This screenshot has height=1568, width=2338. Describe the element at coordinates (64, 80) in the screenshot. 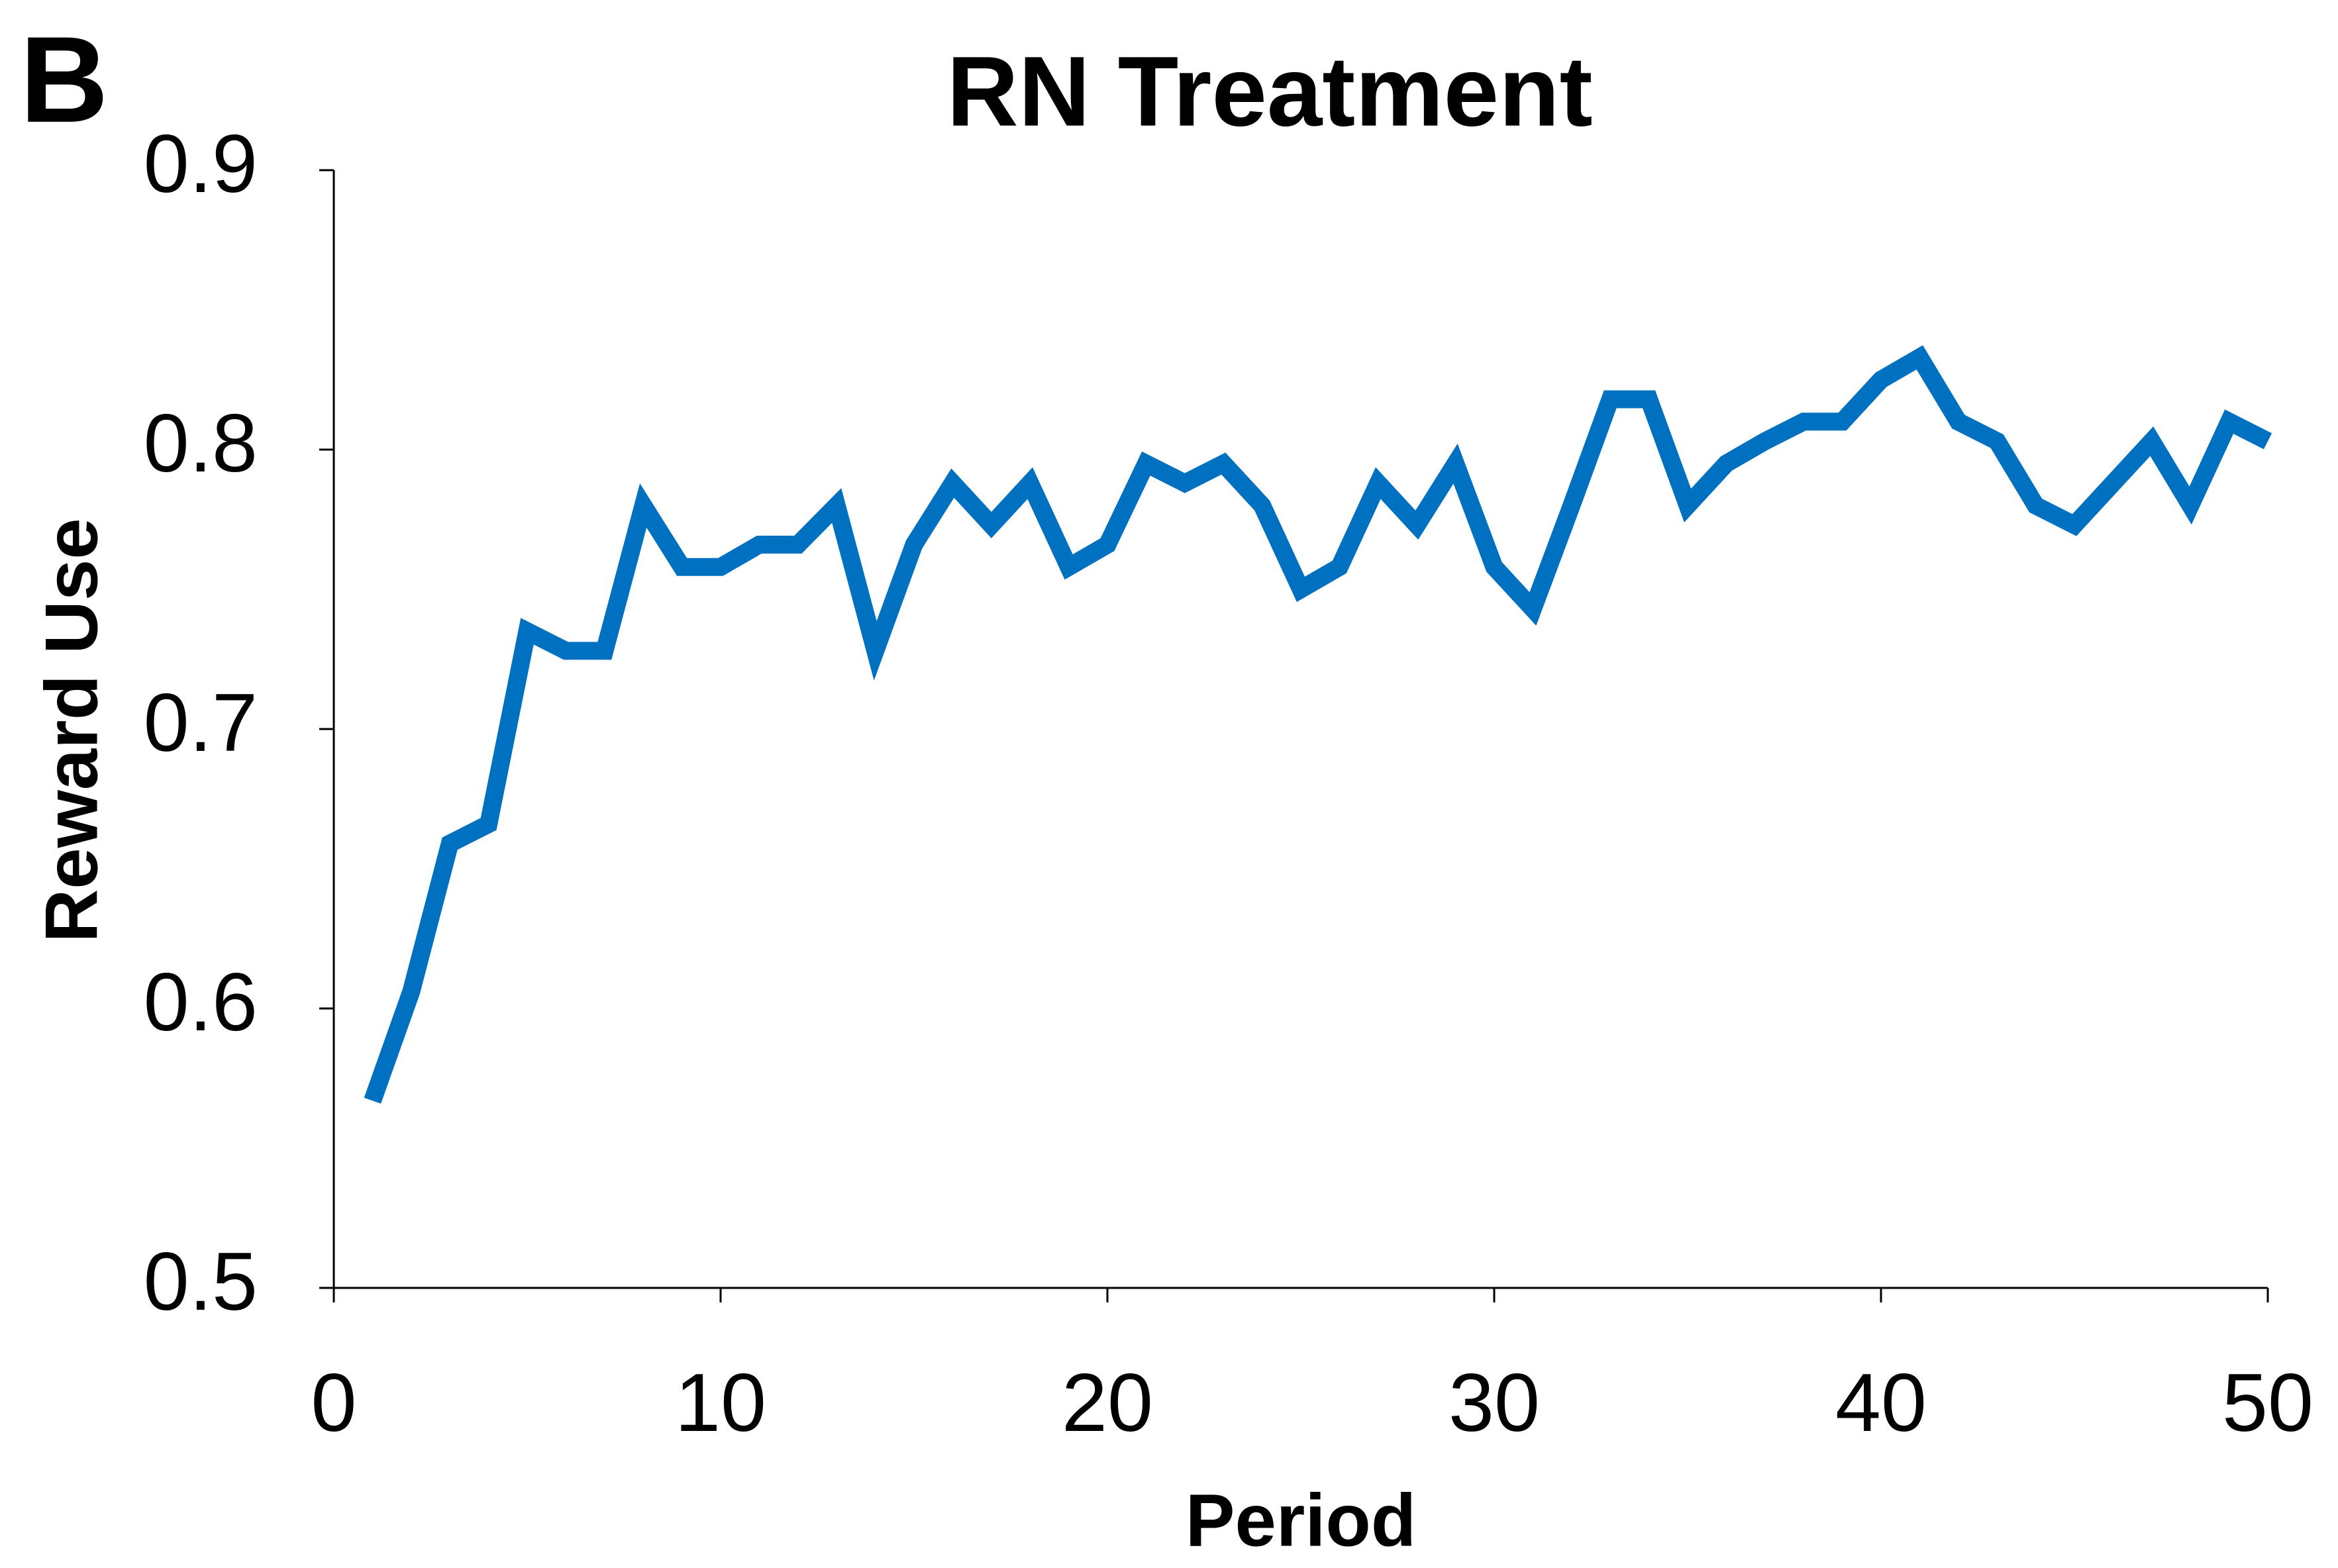

I see `panel-label: B` at that location.